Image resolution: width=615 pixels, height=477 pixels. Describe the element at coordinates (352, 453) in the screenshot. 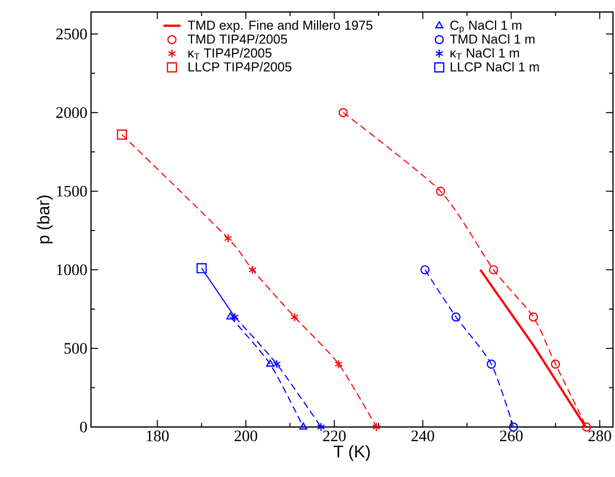

I see `x-axis-title: T (K)` at that location.